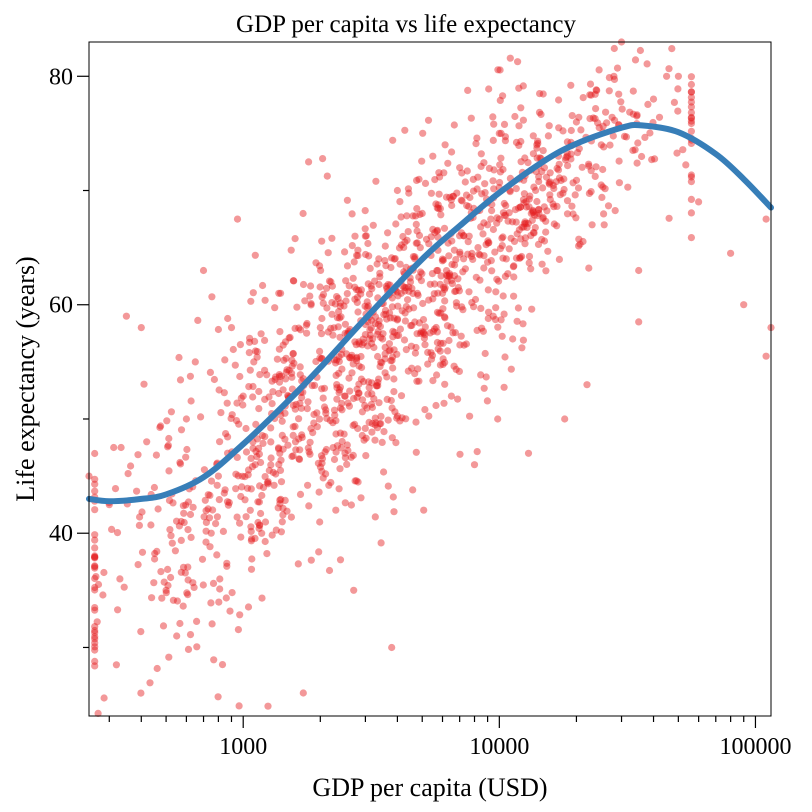  I want to click on x-tick-label: 100000, so click(755, 747).